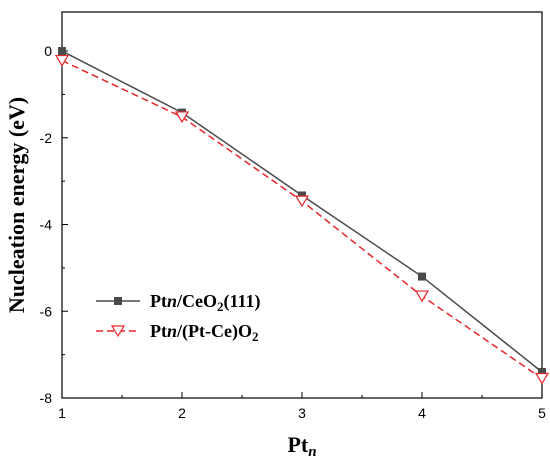  I want to click on x-axis-title: Ptn, so click(301, 446).